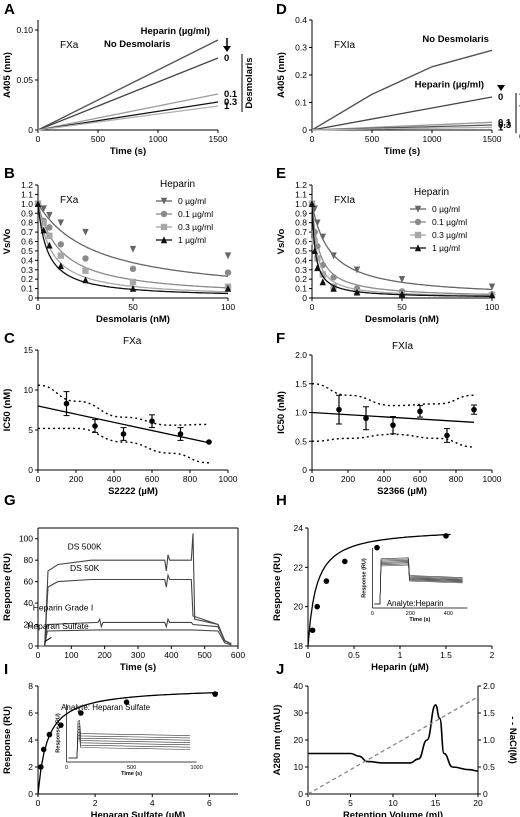 Image resolution: width=520 pixels, height=817 pixels. Describe the element at coordinates (227, 106) in the screenshot. I see `series-label: 1` at that location.